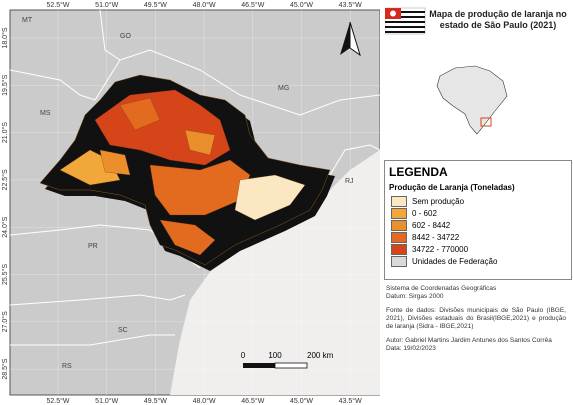 Image resolution: width=573 pixels, height=405 pixels. Describe the element at coordinates (350, 39) in the screenshot. I see `north-arrow` at that location.